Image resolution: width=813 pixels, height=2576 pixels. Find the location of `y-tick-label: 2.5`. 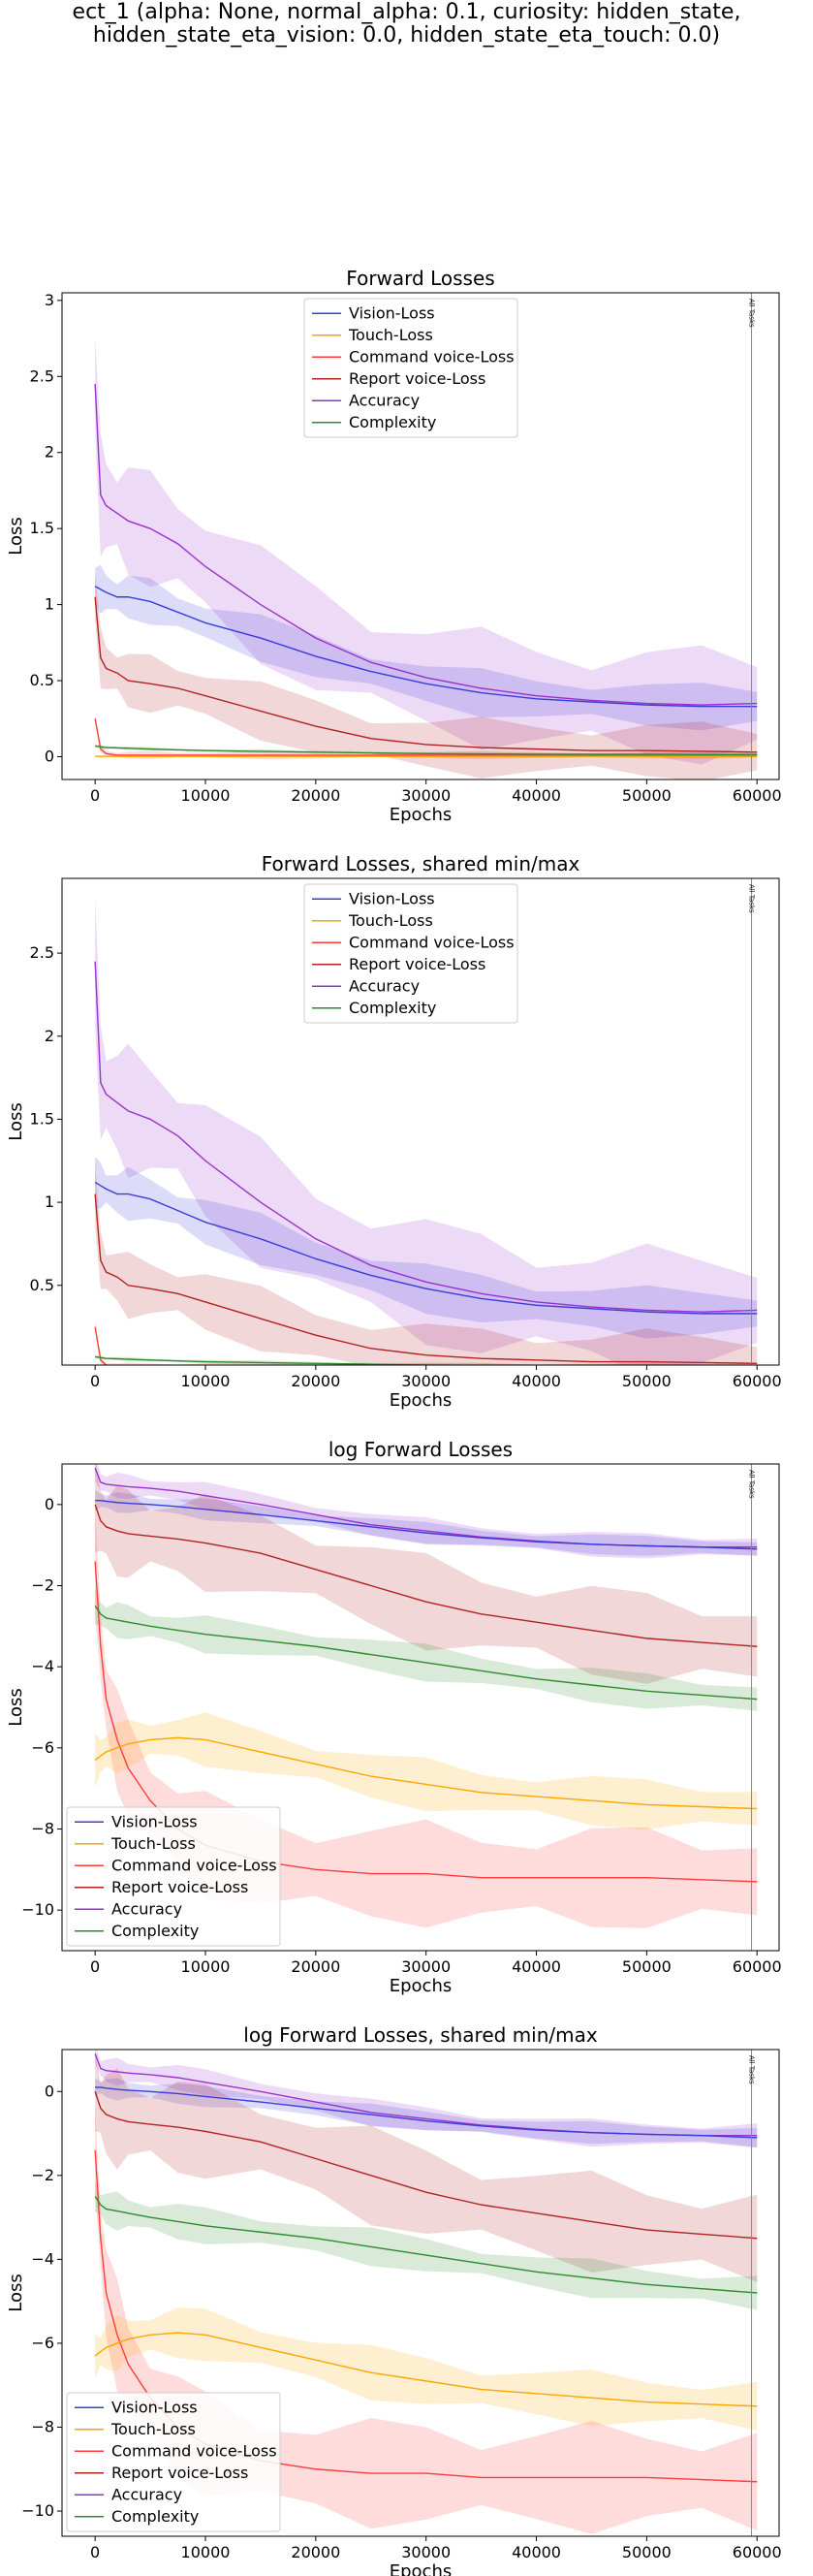

y-tick-label: 2.5 is located at coordinates (42, 953).